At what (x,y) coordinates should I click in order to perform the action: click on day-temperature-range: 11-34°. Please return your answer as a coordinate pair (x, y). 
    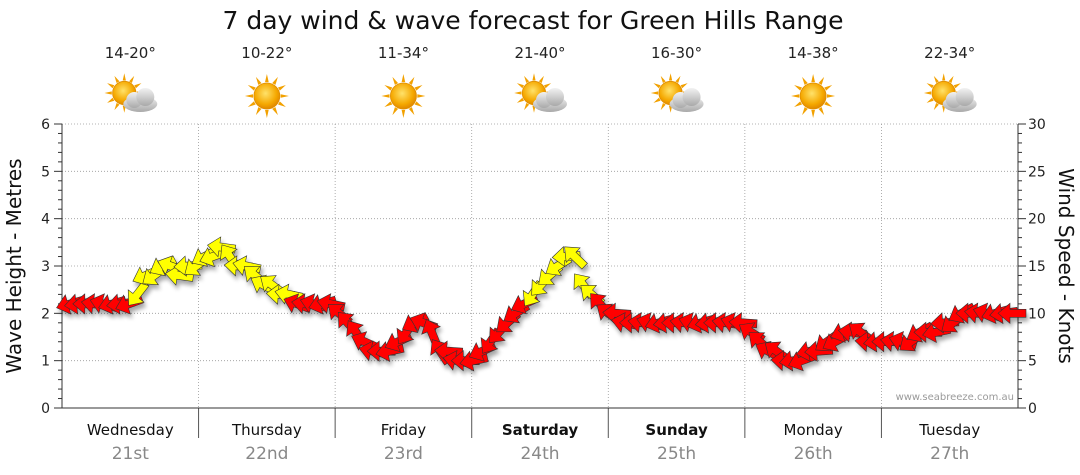
    Looking at the image, I should click on (403, 53).